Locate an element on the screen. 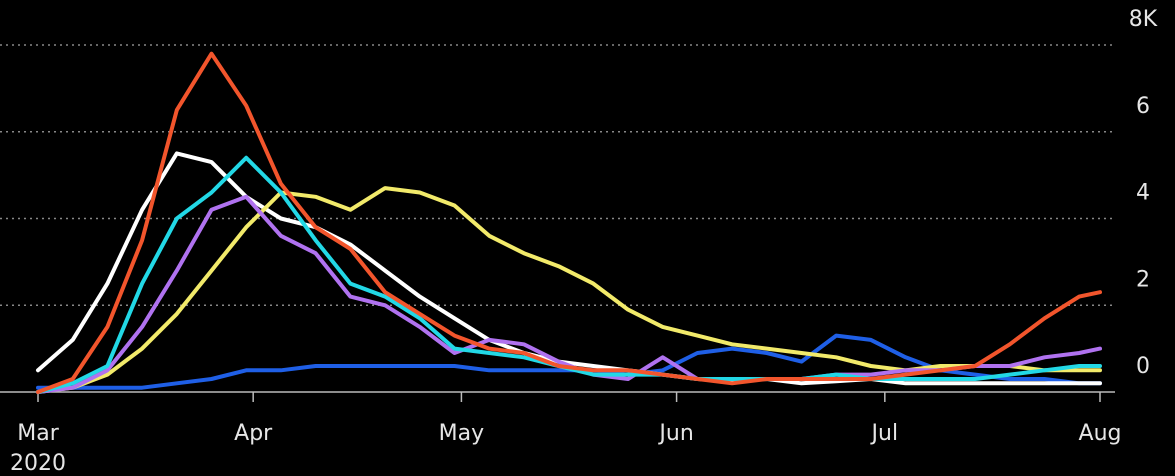  y-tick-label: 6 is located at coordinates (1143, 106).